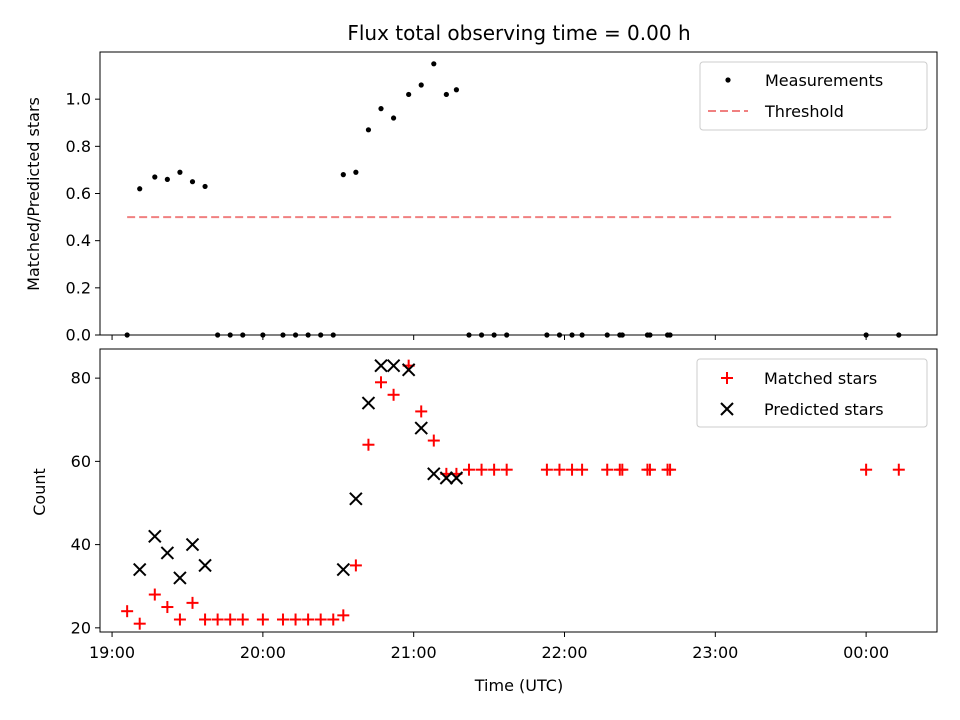 The height and width of the screenshot is (720, 960). What do you see at coordinates (33, 194) in the screenshot?
I see `top-y-axis-label: Matched/Predicted stars` at bounding box center [33, 194].